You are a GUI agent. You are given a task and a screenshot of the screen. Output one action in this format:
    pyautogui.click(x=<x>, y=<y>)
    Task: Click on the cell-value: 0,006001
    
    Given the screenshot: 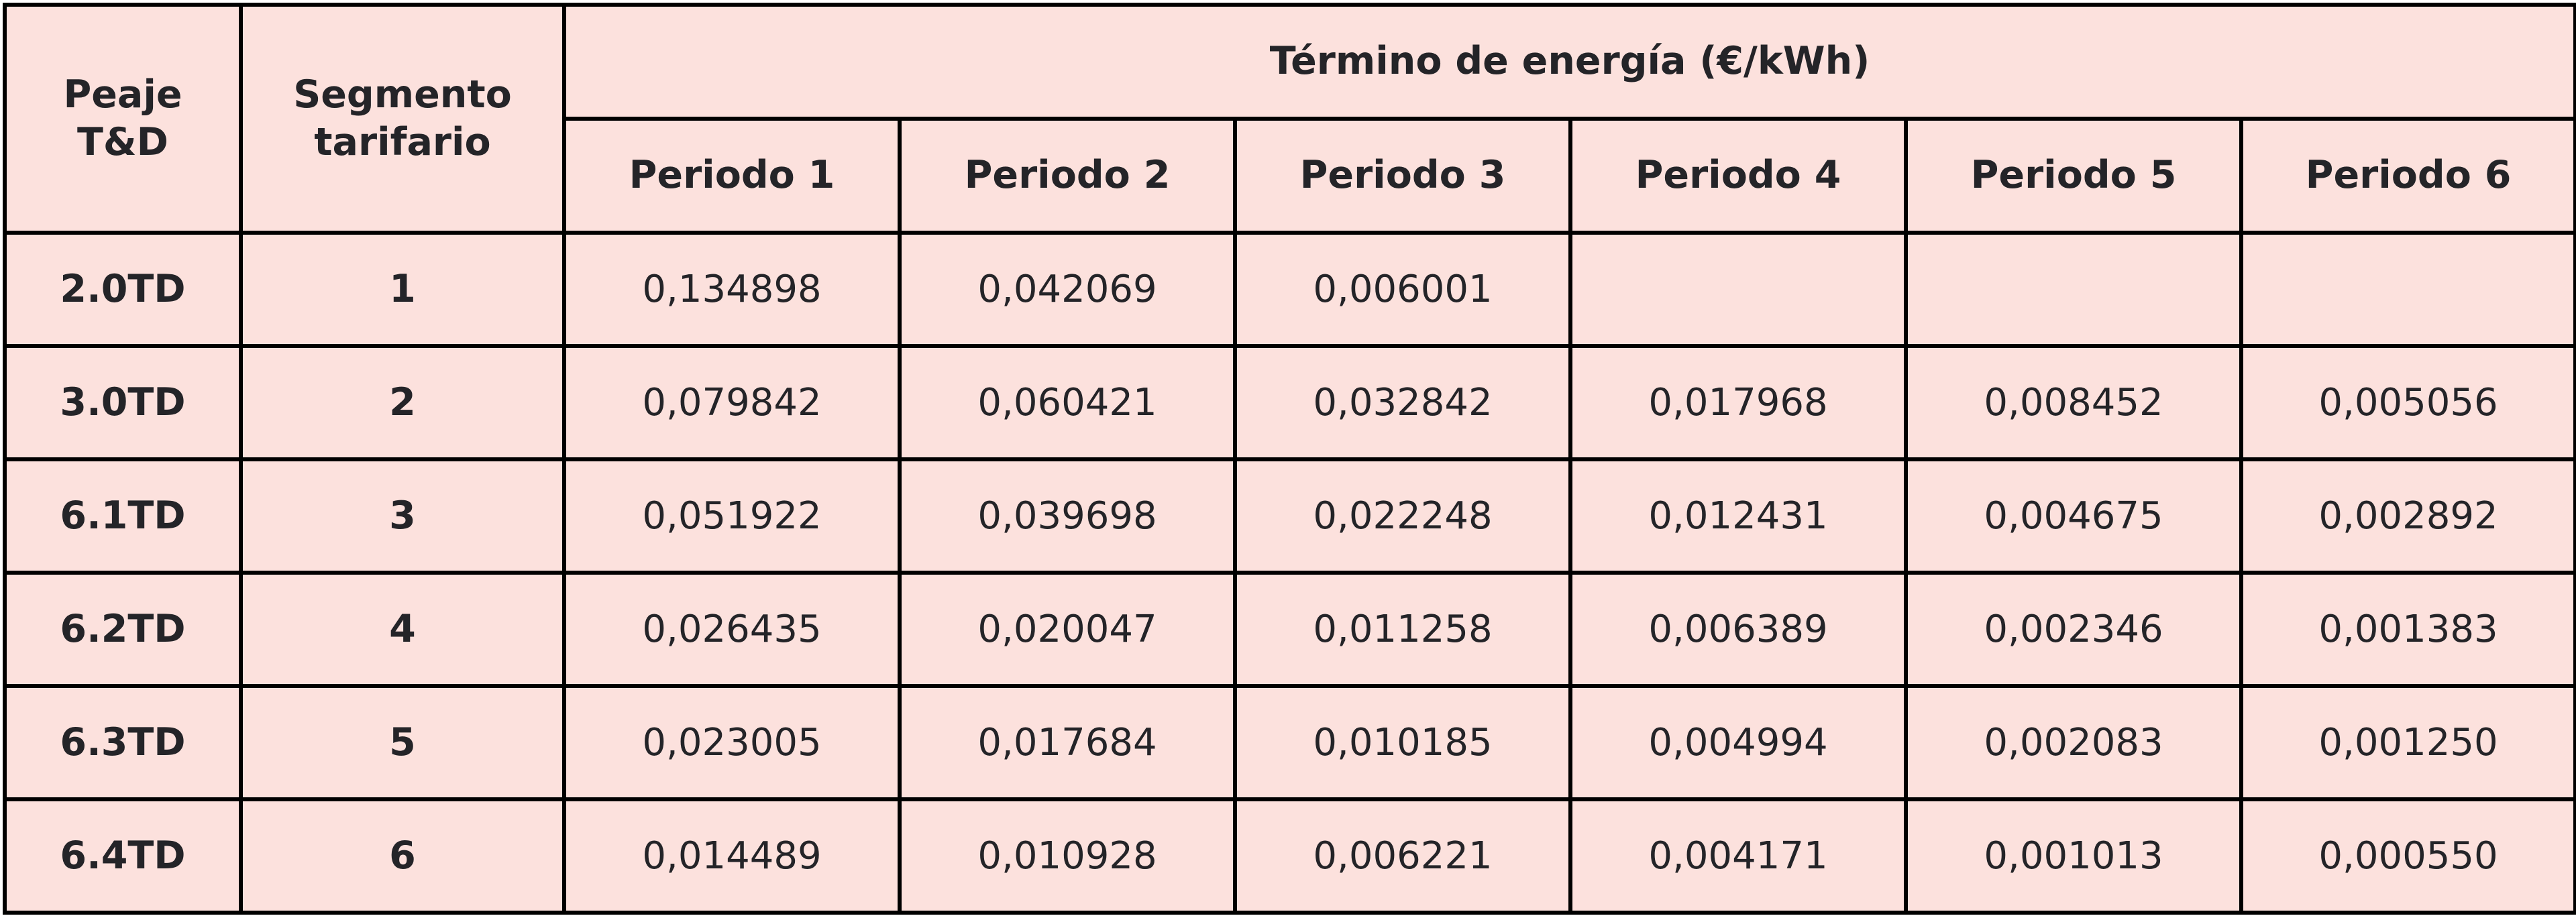 What is the action you would take?
    pyautogui.click(x=1402, y=290)
    